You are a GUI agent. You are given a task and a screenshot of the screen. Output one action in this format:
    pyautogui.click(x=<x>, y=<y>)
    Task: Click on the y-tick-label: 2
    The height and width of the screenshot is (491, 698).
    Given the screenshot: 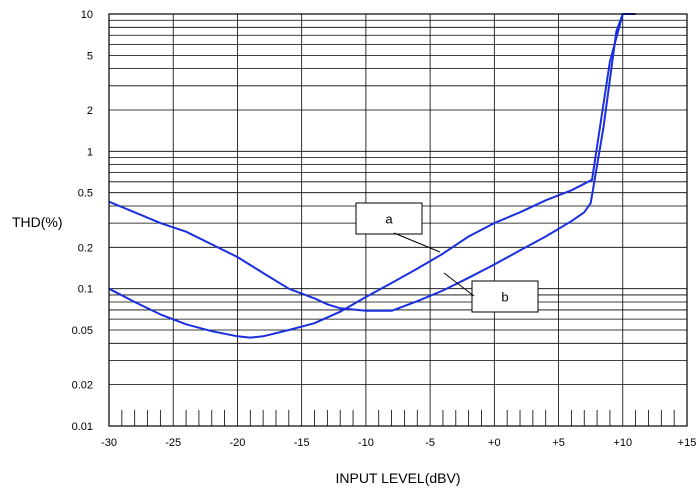 What is the action you would take?
    pyautogui.click(x=90, y=111)
    